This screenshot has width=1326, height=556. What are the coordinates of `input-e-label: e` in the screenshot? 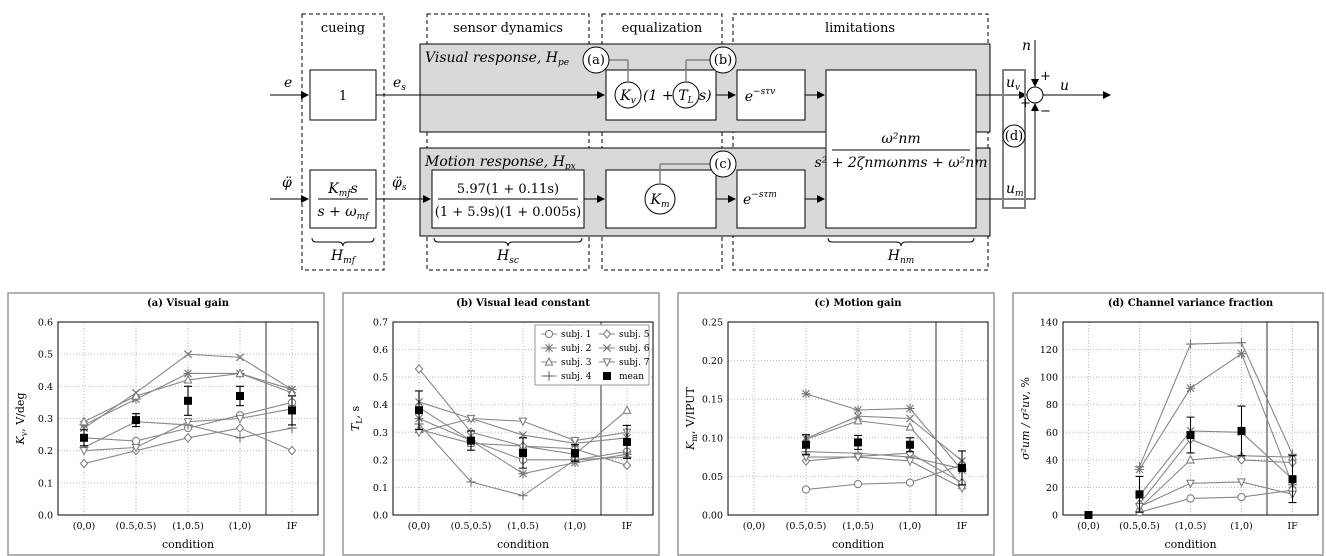 It's located at (288, 83).